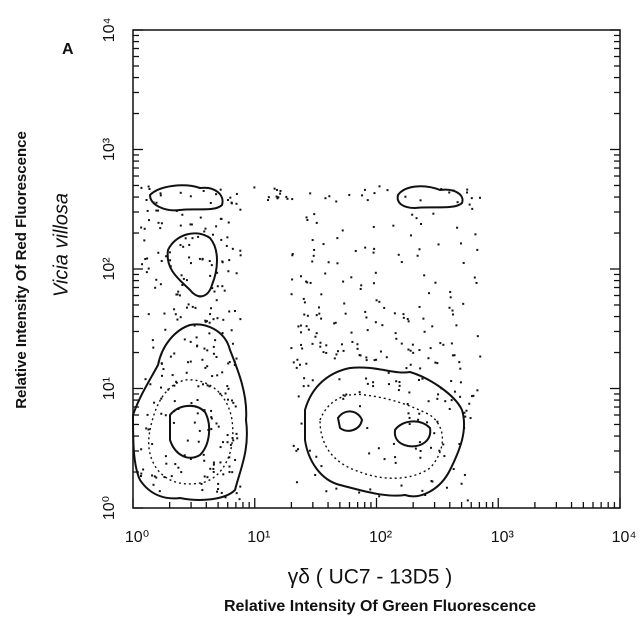 This screenshot has width=644, height=620. I want to click on y-tick-label: 10⁰, so click(109, 508).